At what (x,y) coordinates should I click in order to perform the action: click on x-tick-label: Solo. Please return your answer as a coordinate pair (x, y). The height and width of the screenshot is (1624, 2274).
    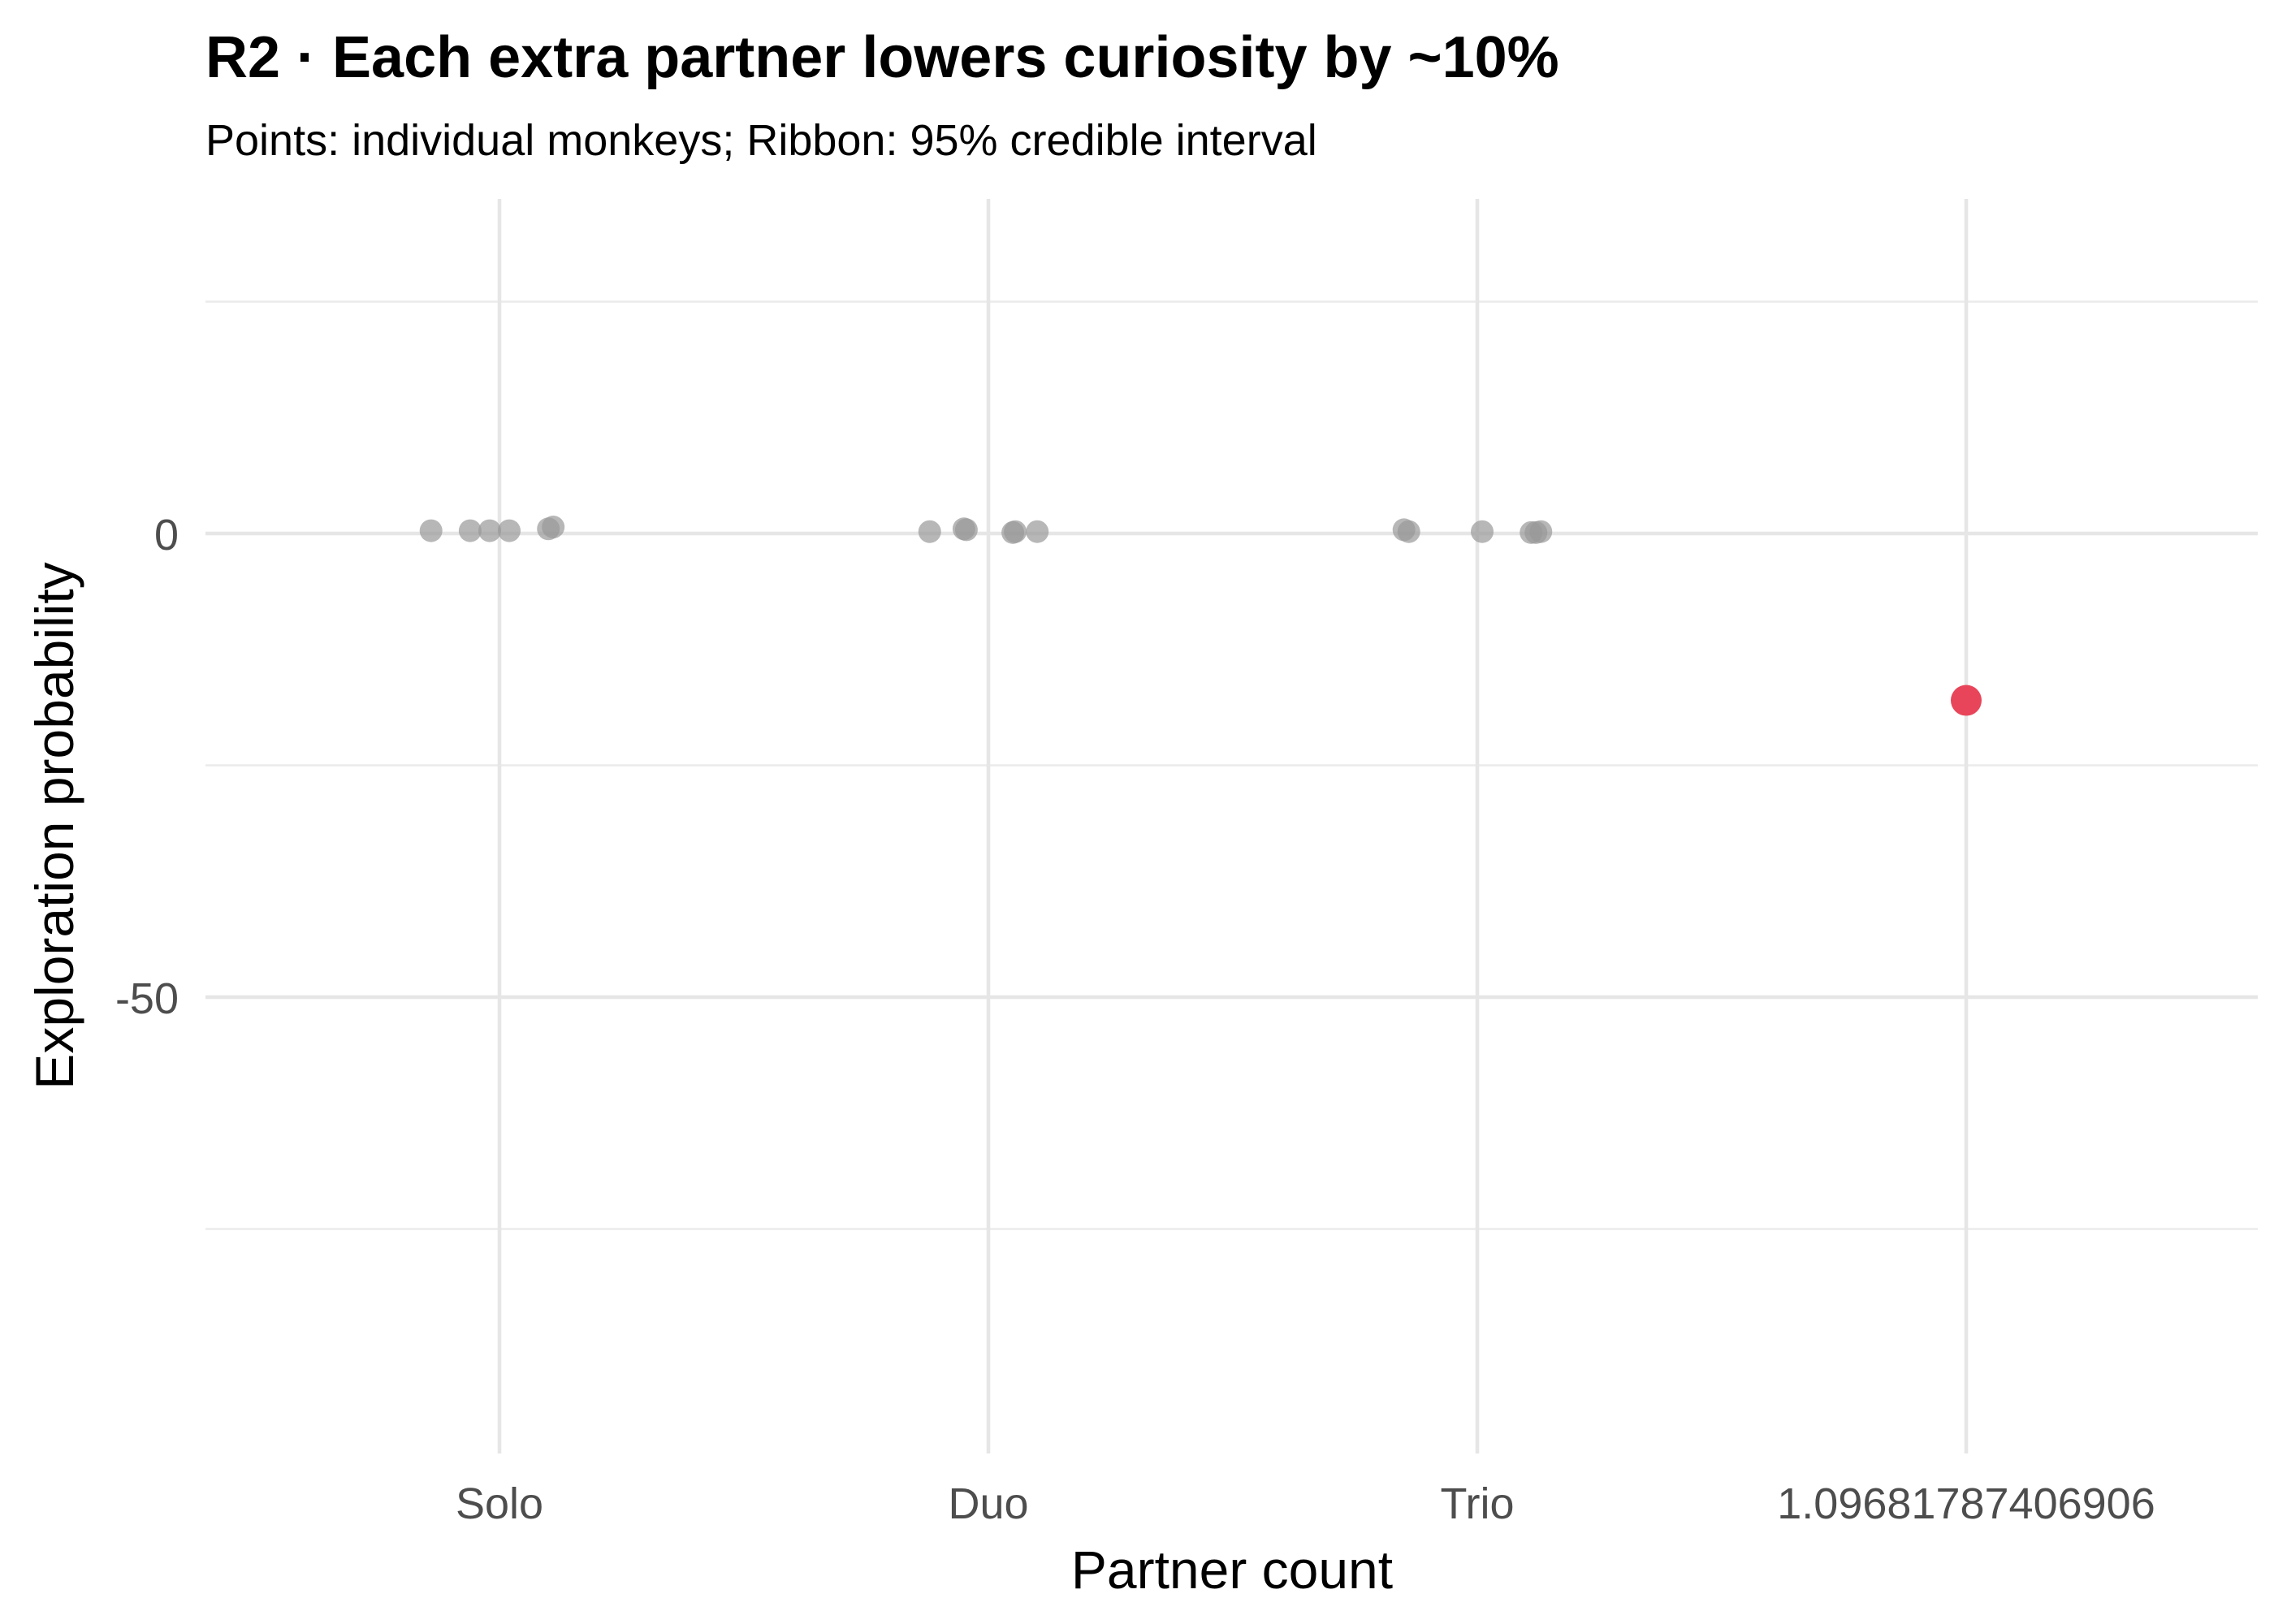
    Looking at the image, I should click on (499, 1504).